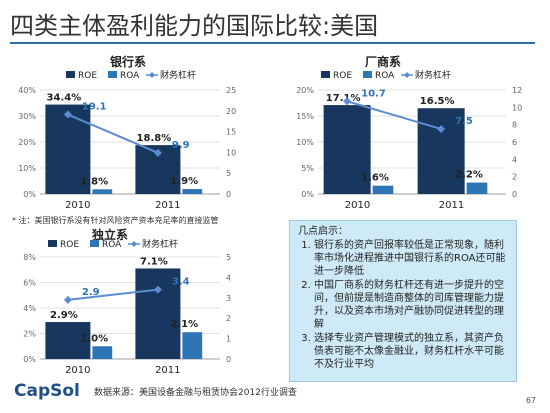 The image size is (550, 413). I want to click on data-label-roa: 2.2%, so click(469, 175).